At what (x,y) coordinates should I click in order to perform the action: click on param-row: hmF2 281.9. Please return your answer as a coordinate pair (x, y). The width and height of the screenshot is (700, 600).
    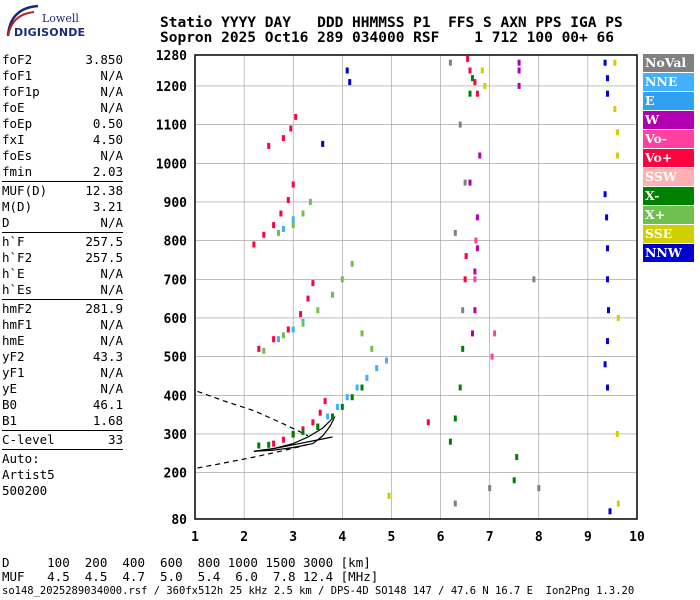
    Looking at the image, I should click on (62, 309).